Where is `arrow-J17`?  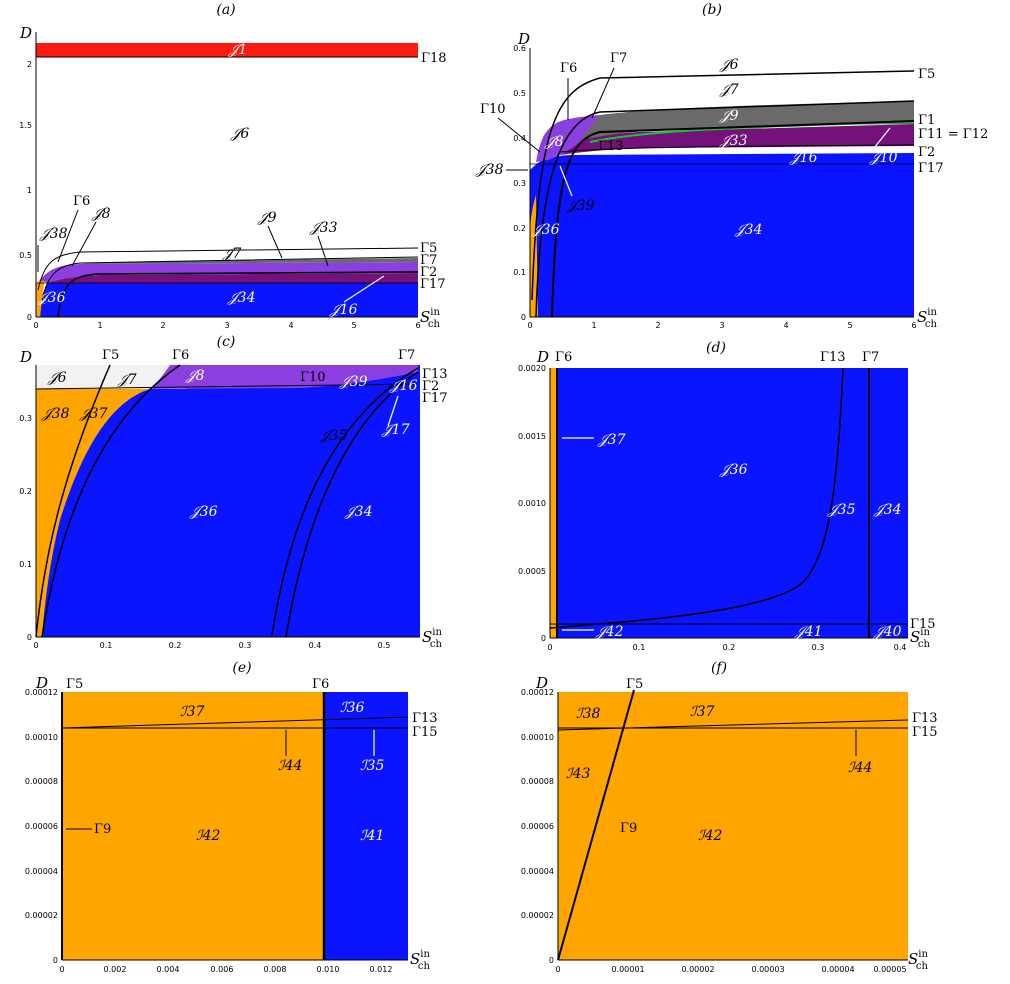 arrow-J17 is located at coordinates (393, 411).